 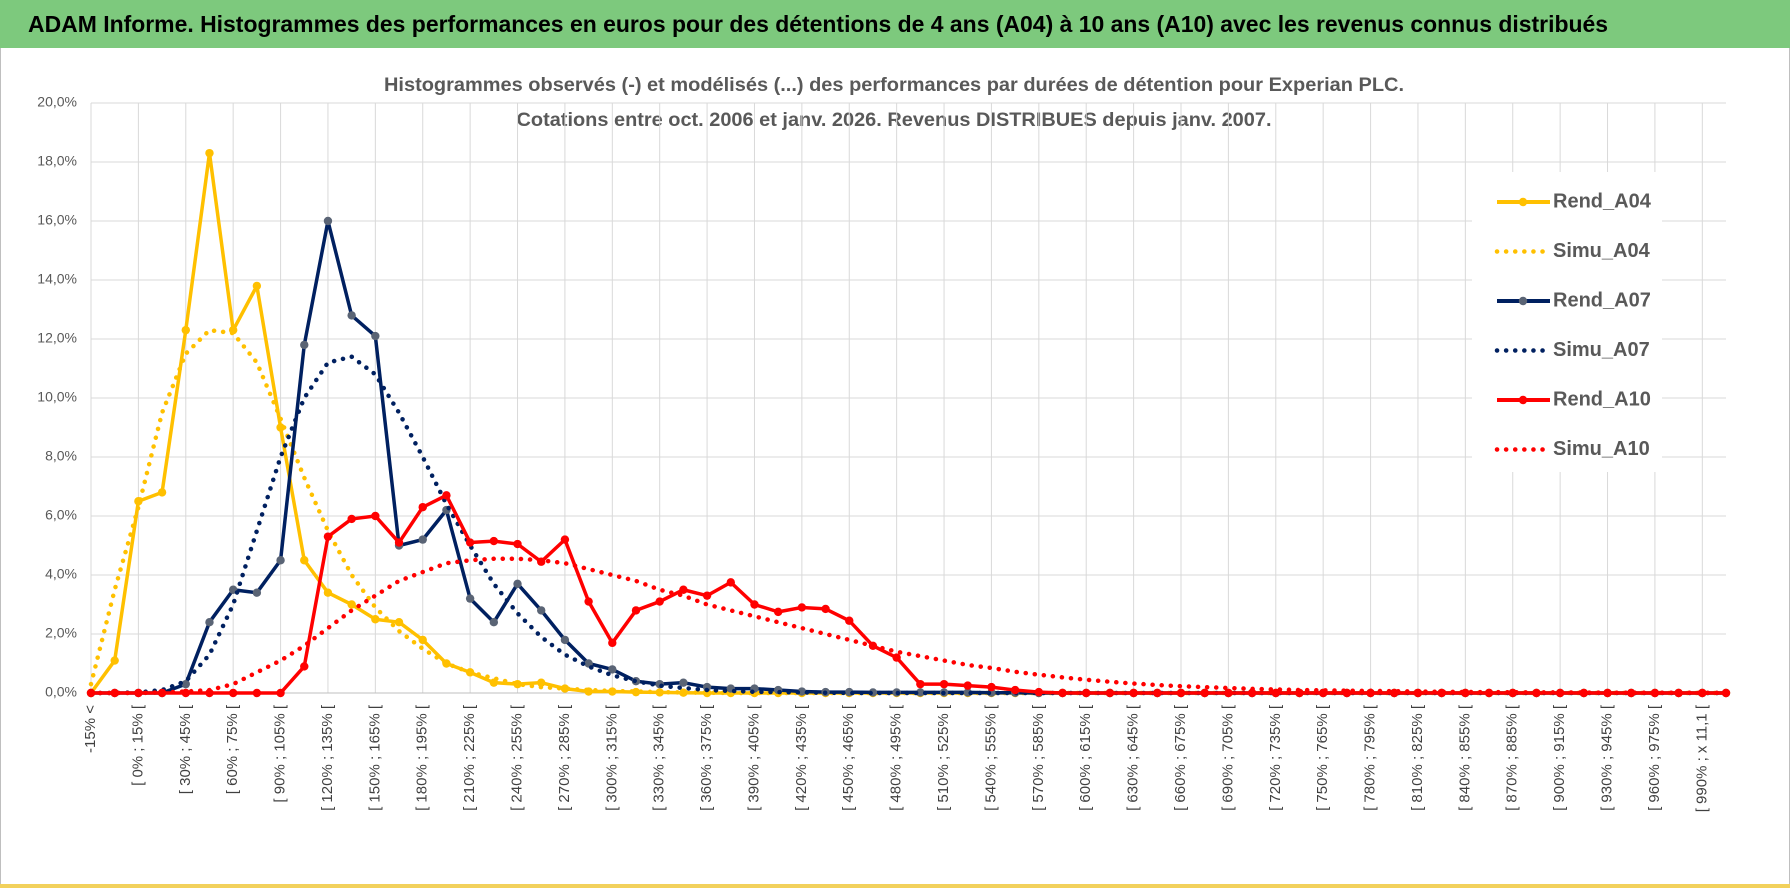 I want to click on y-tick-label: 6,0%, so click(x=61, y=515).